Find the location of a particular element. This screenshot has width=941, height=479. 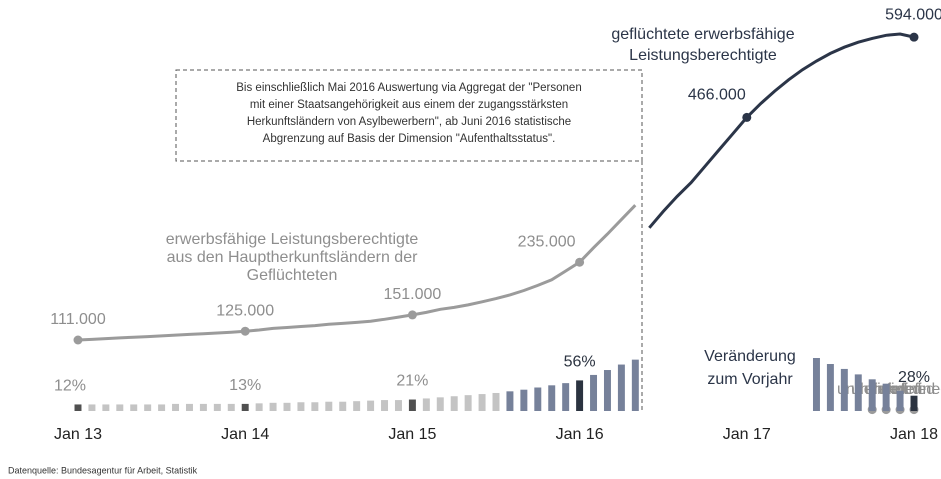

x-tick-label: Jan 16 is located at coordinates (580, 434).